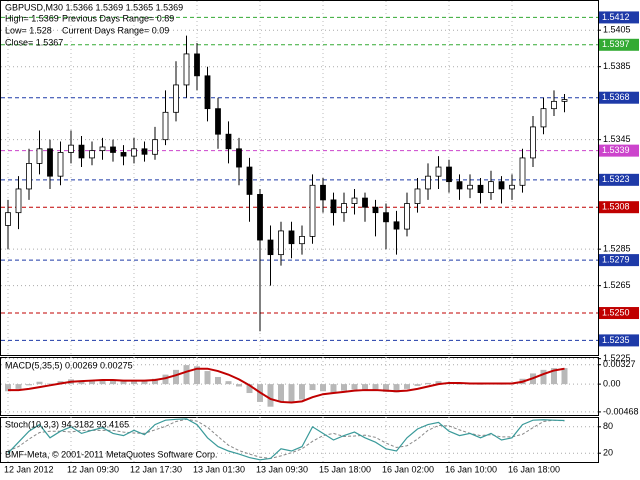 The image size is (640, 480). Describe the element at coordinates (617, 358) in the screenshot. I see `y-tick-label: 1.5225` at that location.